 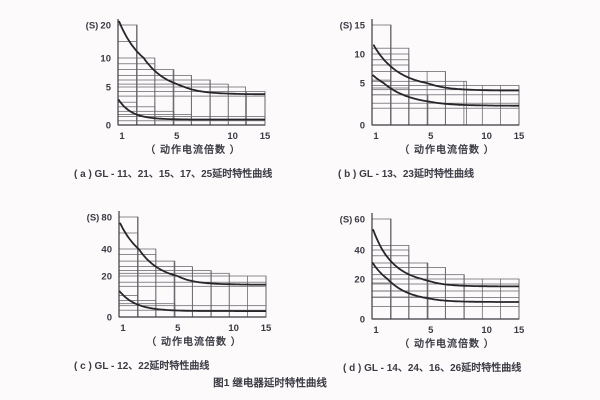 What do you see at coordinates (359, 220) in the screenshot?
I see `svg-text: 60` at bounding box center [359, 220].